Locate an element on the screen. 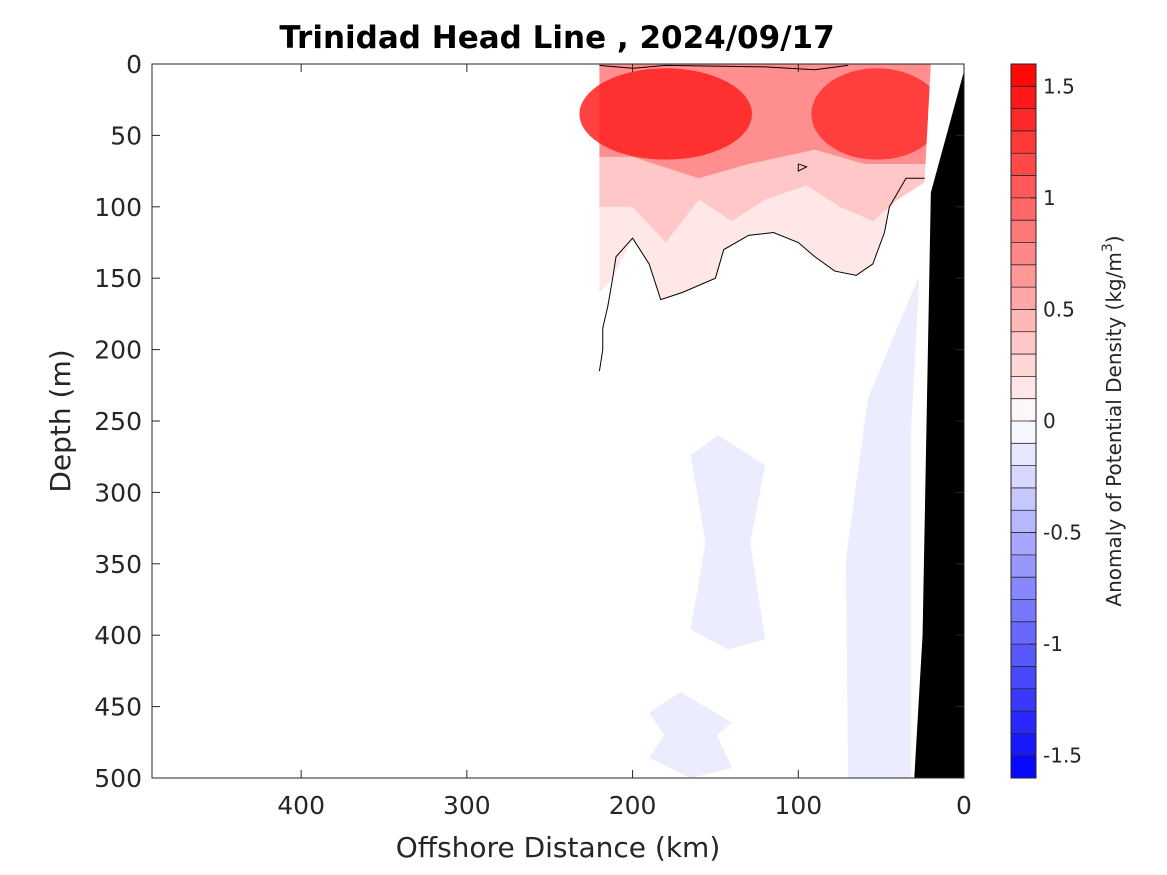  y-tick-label: 0 is located at coordinates (134, 64).